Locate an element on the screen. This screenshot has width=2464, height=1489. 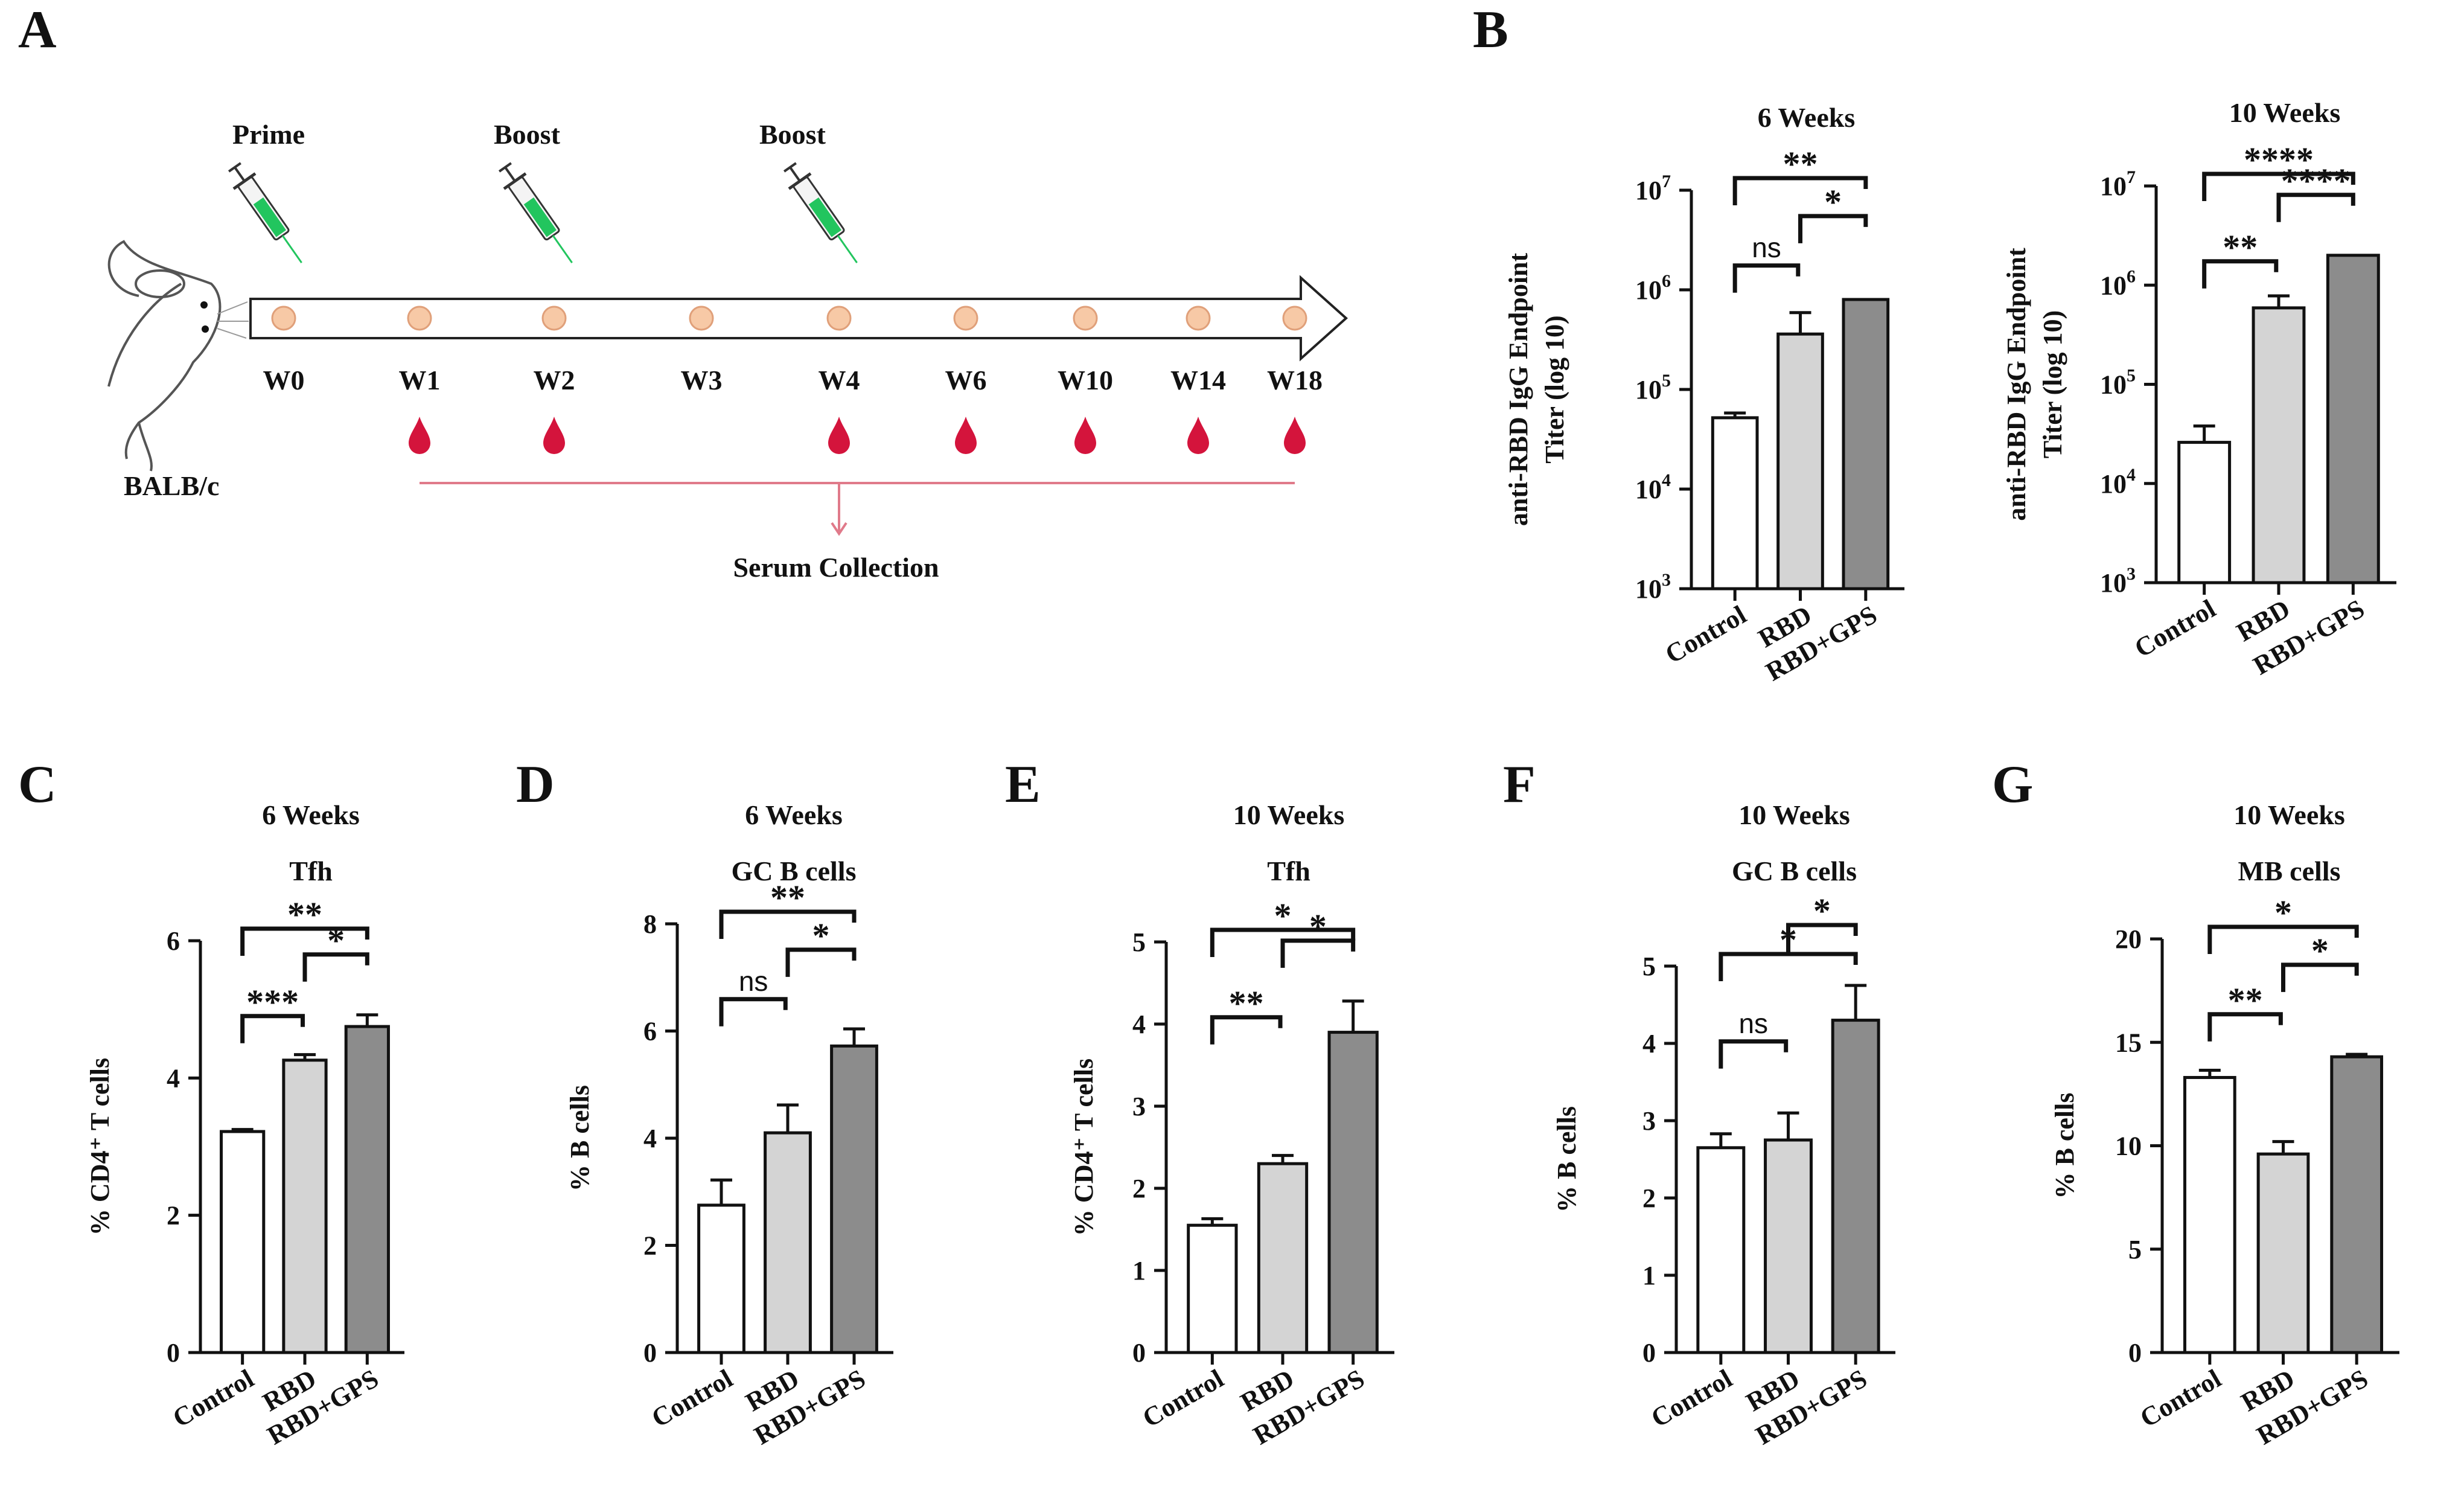
week-label: W2 is located at coordinates (554, 380).